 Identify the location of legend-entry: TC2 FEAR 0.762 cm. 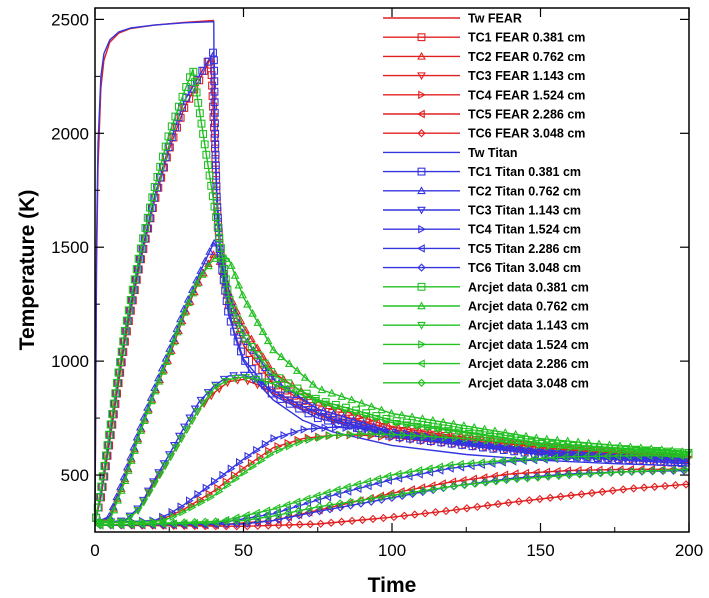
(484, 57).